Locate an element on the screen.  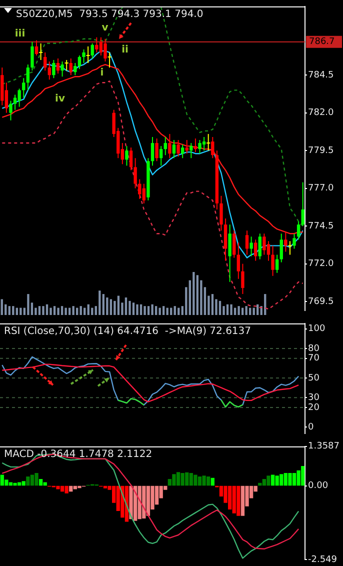
y-tick-label: 769.5 is located at coordinates (321, 301).